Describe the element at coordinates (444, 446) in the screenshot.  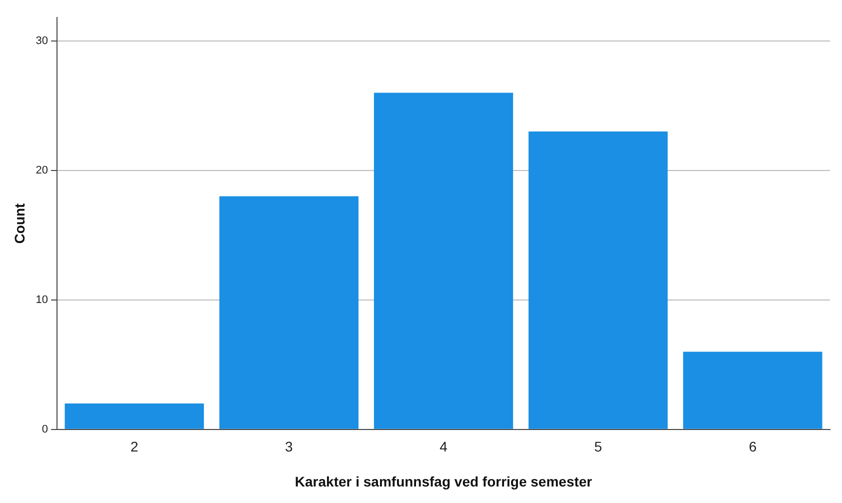
I see `x-tick-label: 4` at that location.